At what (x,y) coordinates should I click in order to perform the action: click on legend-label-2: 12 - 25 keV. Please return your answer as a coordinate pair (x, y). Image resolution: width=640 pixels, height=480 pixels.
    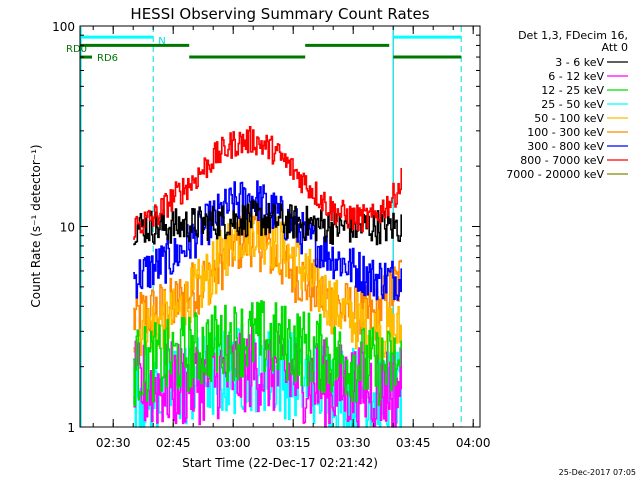
    Looking at the image, I should click on (572, 90).